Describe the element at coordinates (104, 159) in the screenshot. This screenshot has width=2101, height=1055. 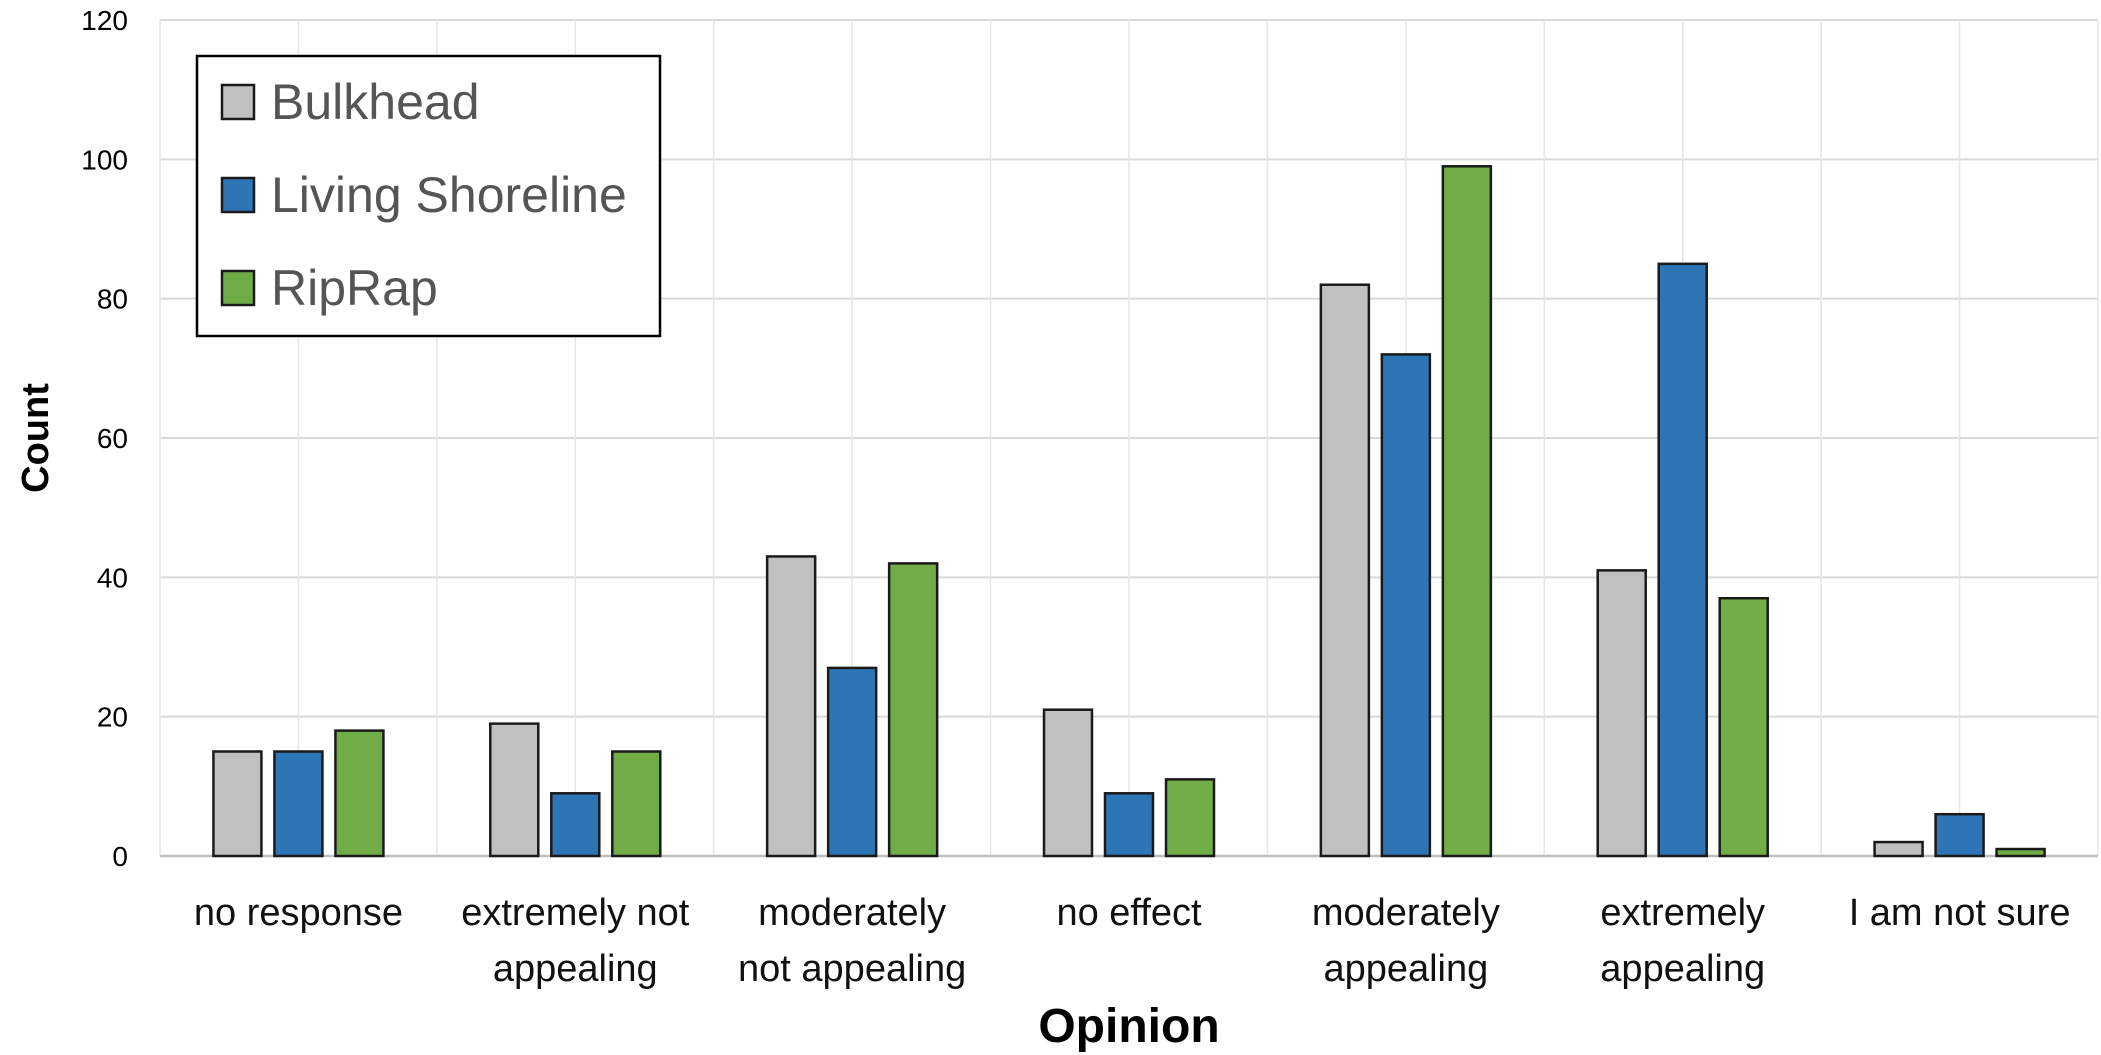
I see `y-tick-label: 100` at that location.